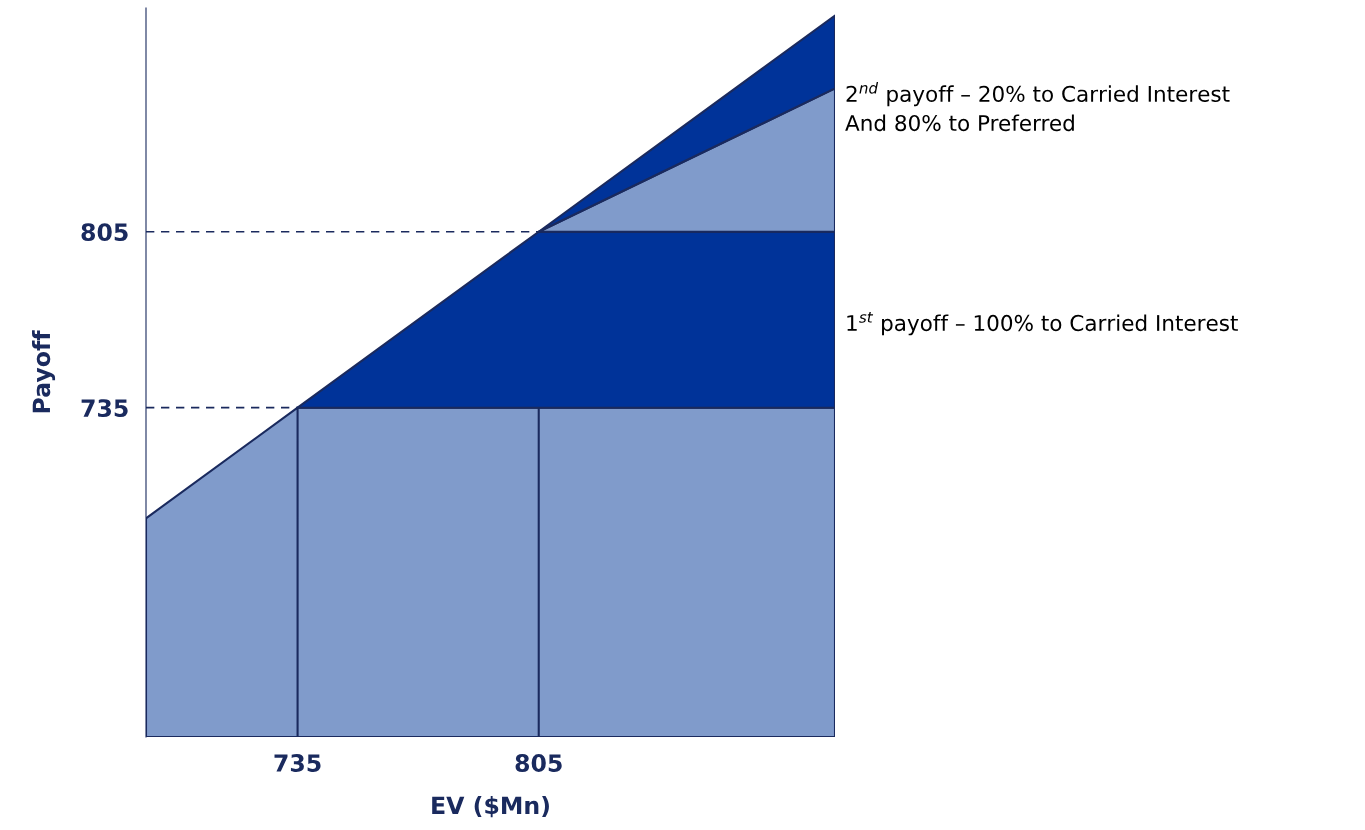 The image size is (1365, 830). What do you see at coordinates (490, 806) in the screenshot?
I see `x-axis-title: EV ($Mn)` at bounding box center [490, 806].